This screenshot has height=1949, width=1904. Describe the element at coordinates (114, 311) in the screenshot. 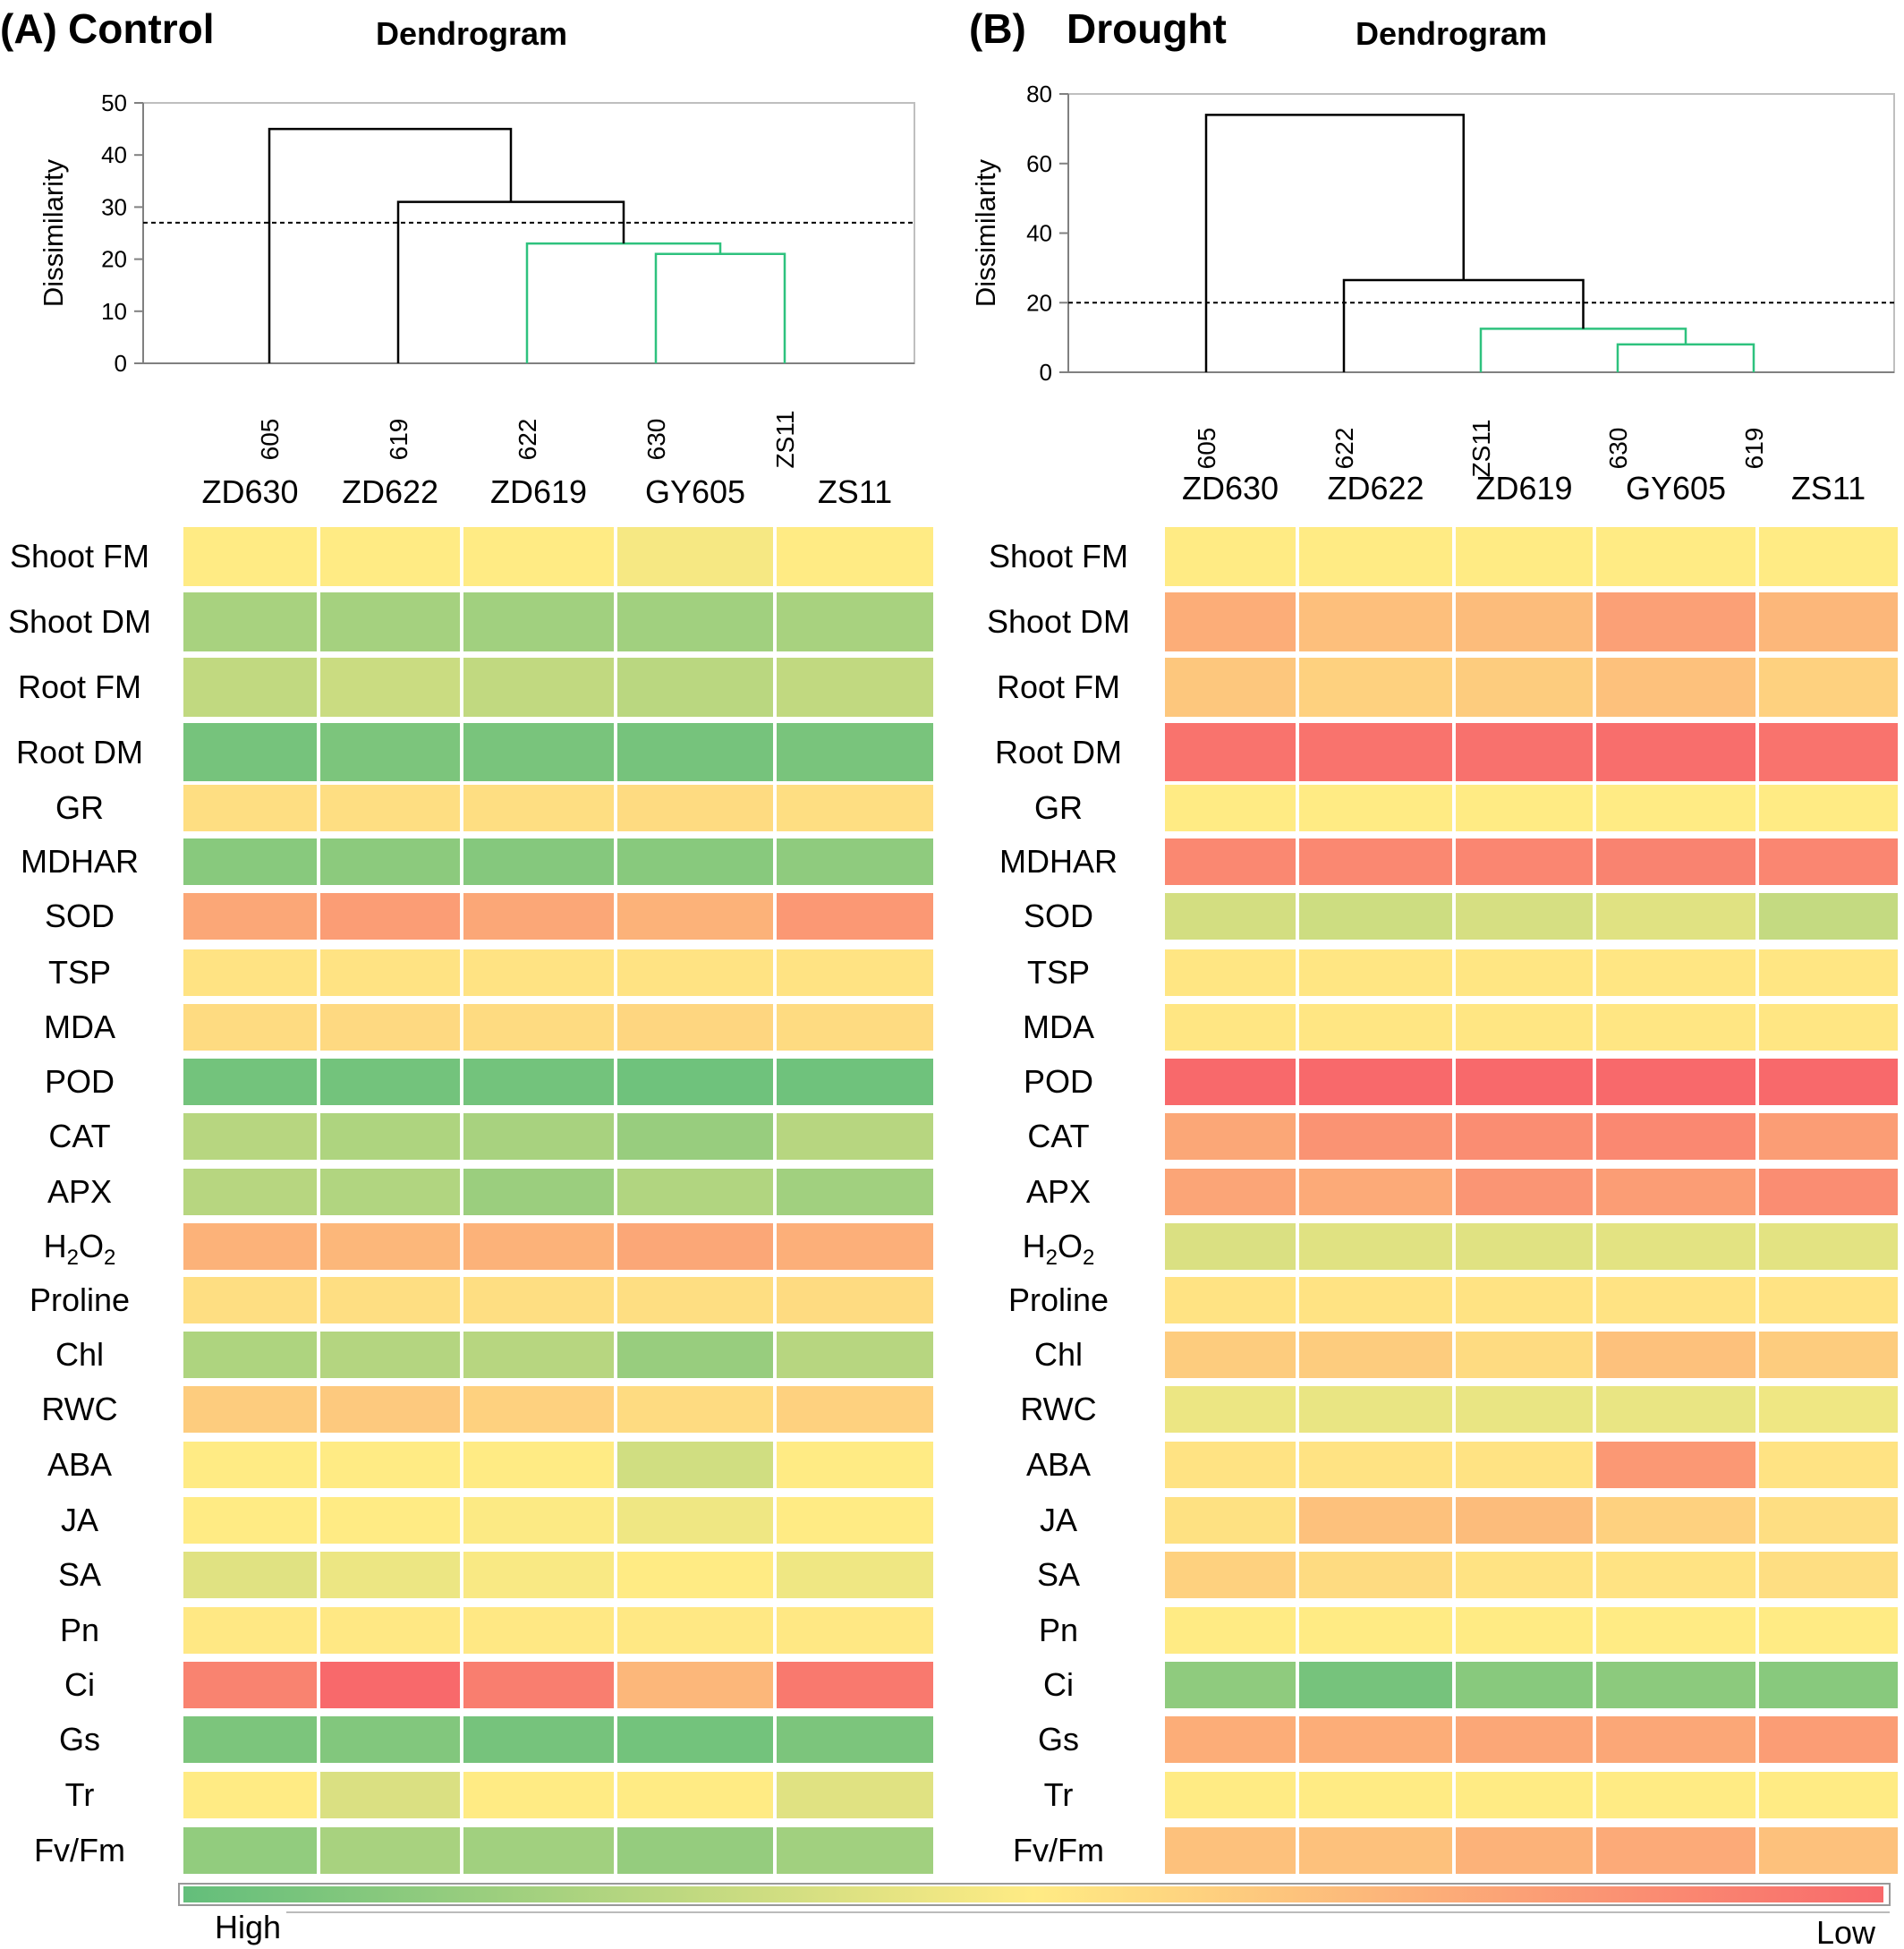

I see `y-tick-label: 10` at that location.